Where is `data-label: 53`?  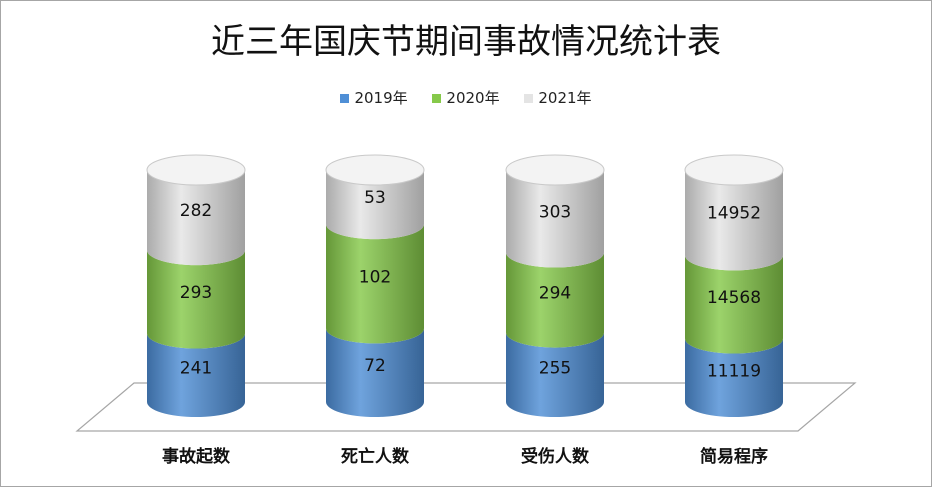
data-label: 53 is located at coordinates (375, 198).